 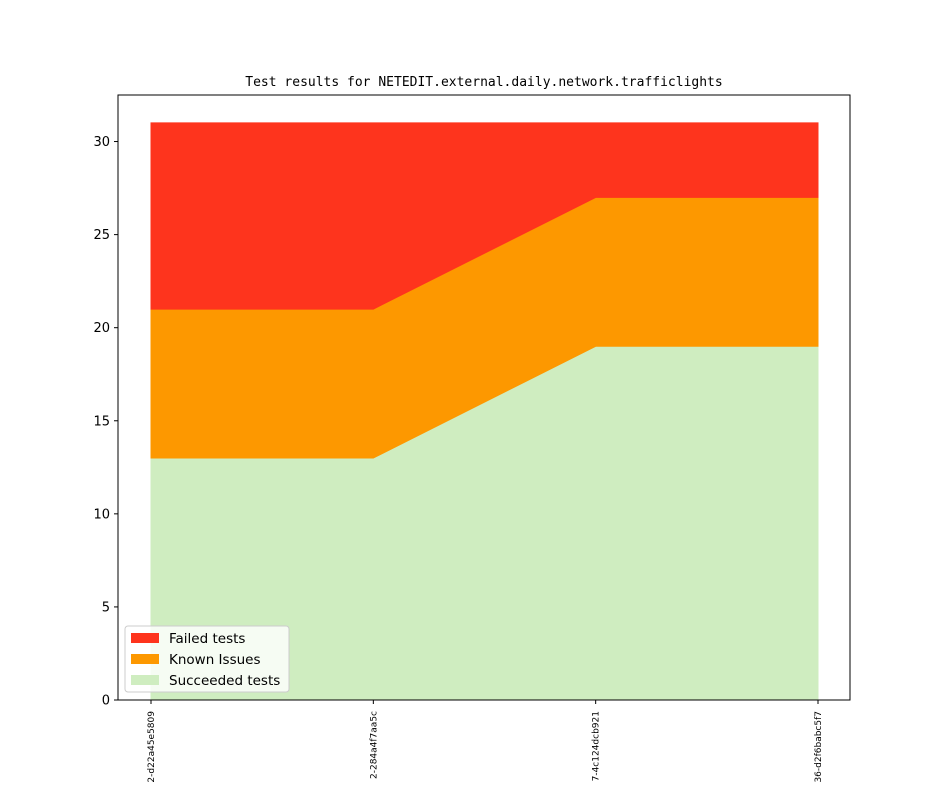 I want to click on legend-swatch-failed-tests, so click(x=145, y=638).